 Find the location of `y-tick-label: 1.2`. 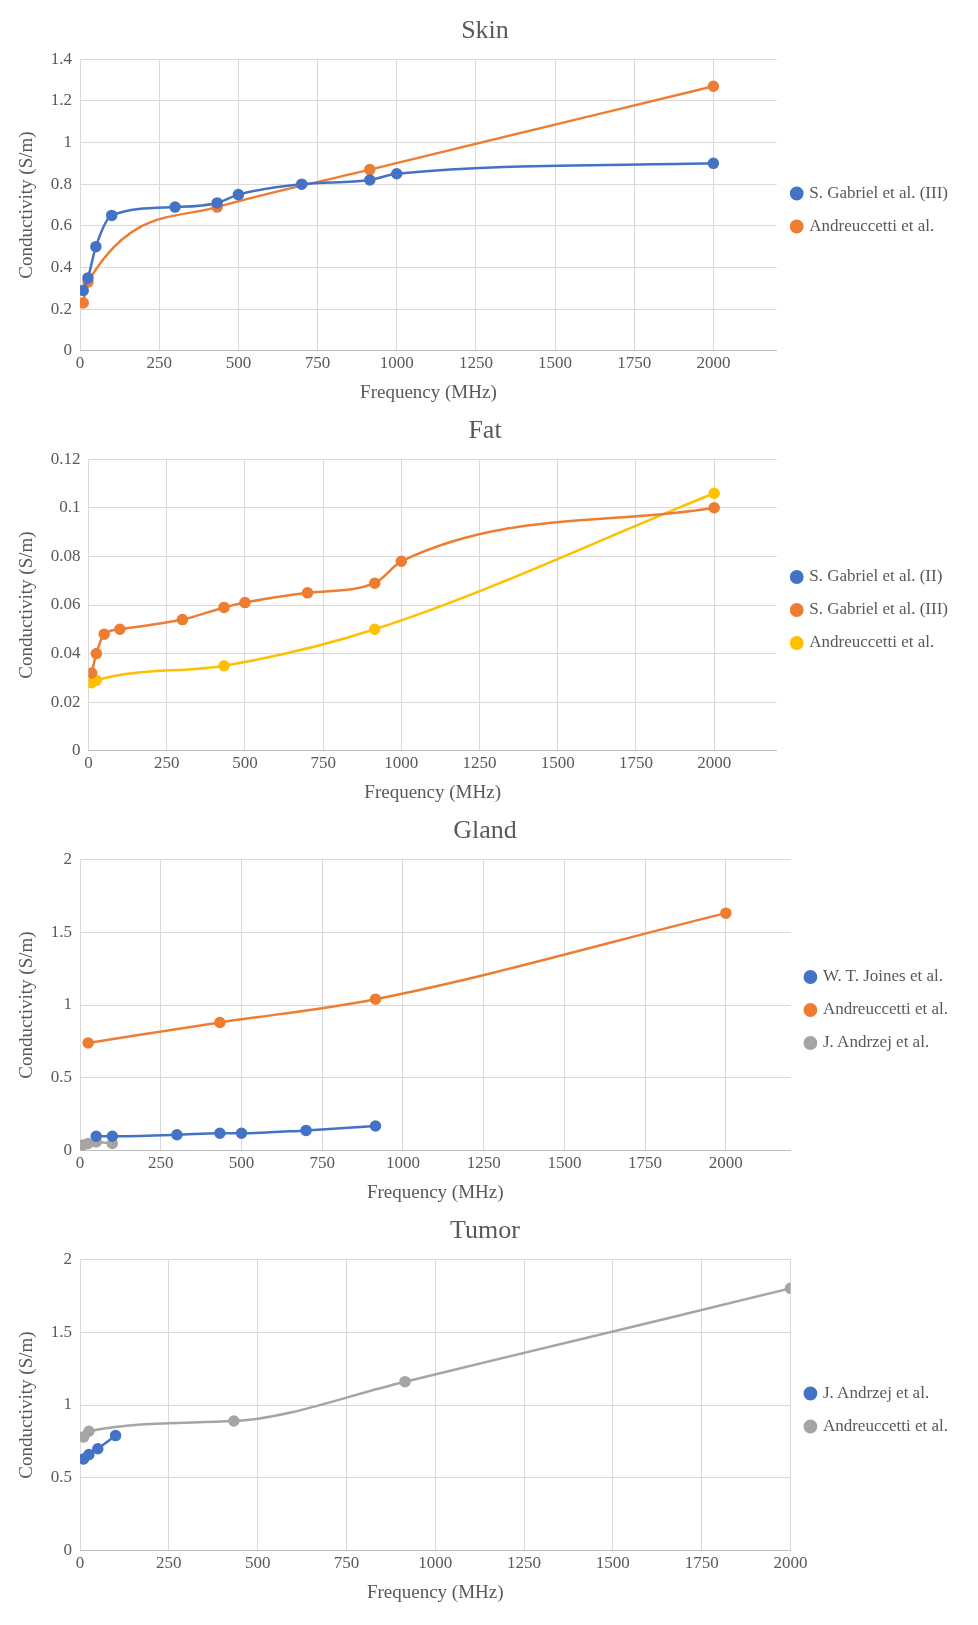

y-tick-label: 1.2 is located at coordinates (61, 100).